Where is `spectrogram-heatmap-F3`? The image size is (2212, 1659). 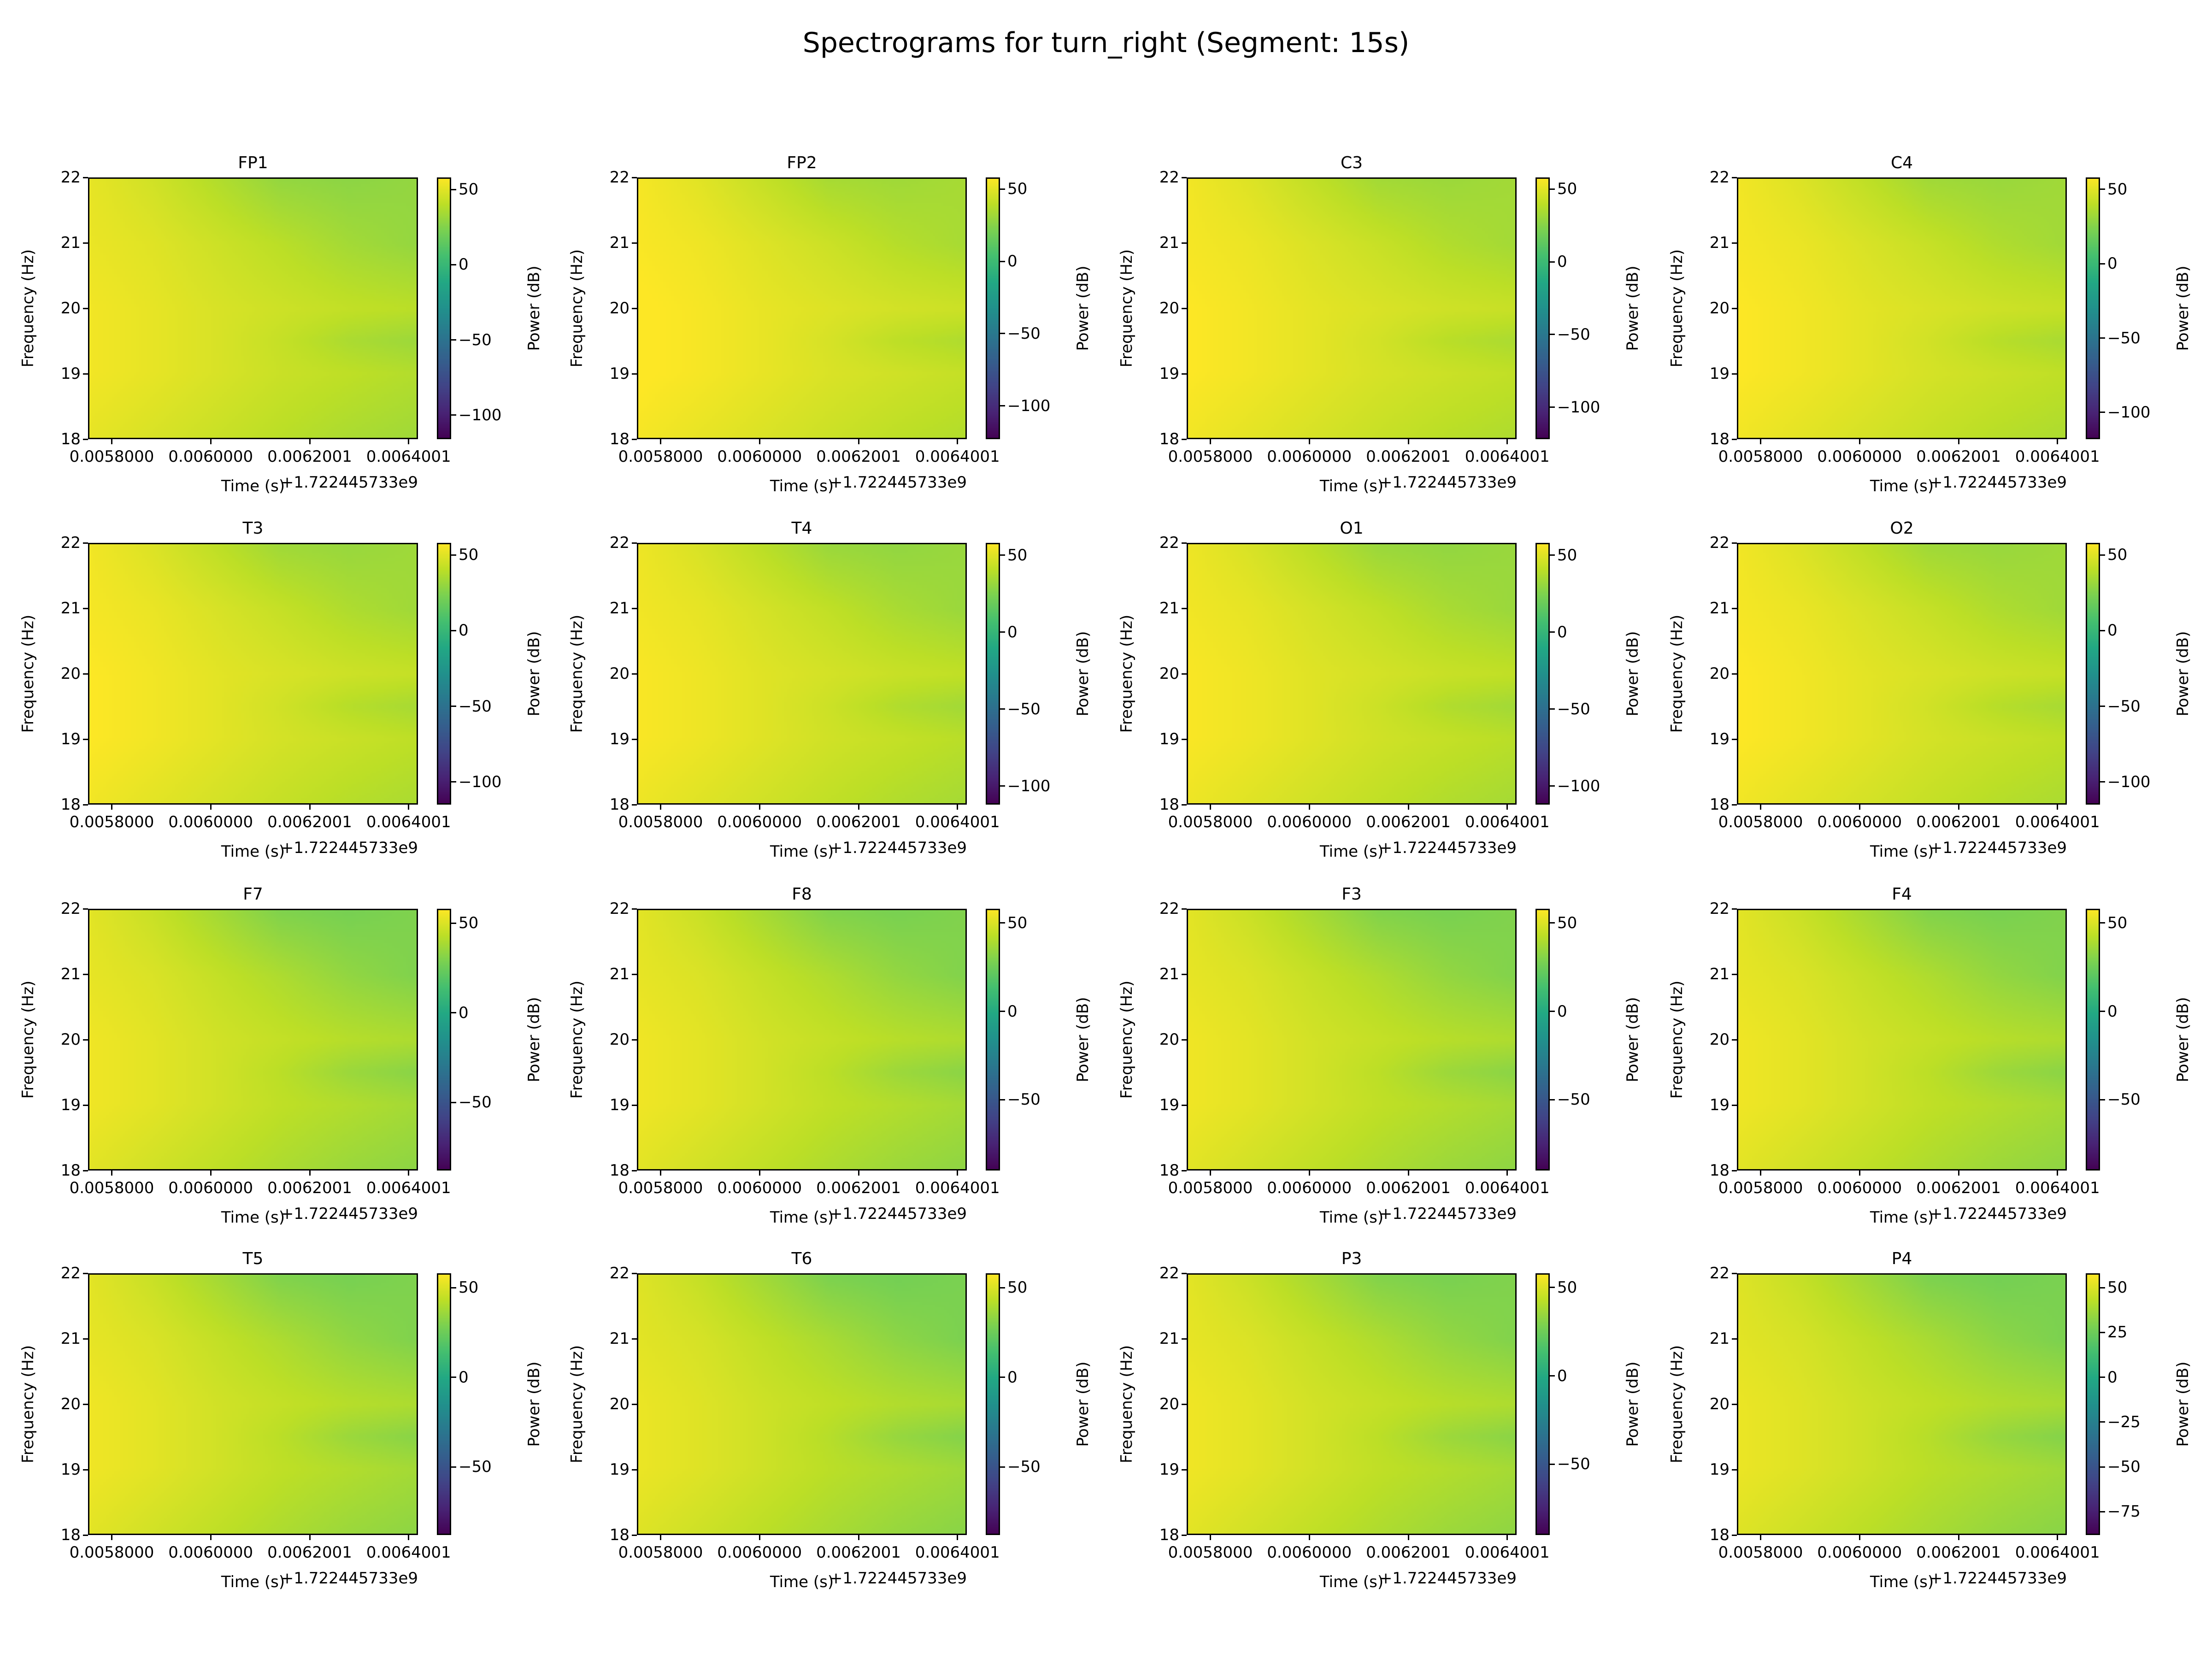 spectrogram-heatmap-F3 is located at coordinates (1352, 1040).